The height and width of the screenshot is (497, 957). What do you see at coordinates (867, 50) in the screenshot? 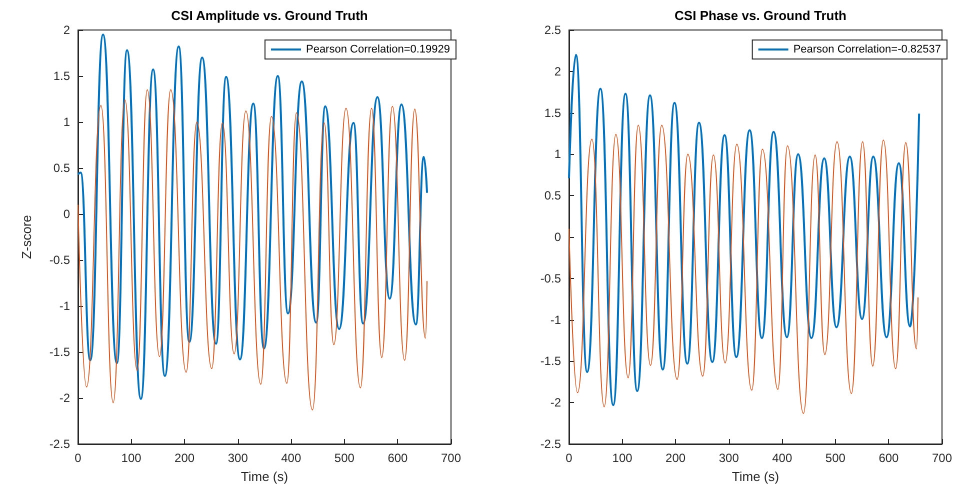
I see `legend-label: Pearson Correlation=-0.82537` at bounding box center [867, 50].